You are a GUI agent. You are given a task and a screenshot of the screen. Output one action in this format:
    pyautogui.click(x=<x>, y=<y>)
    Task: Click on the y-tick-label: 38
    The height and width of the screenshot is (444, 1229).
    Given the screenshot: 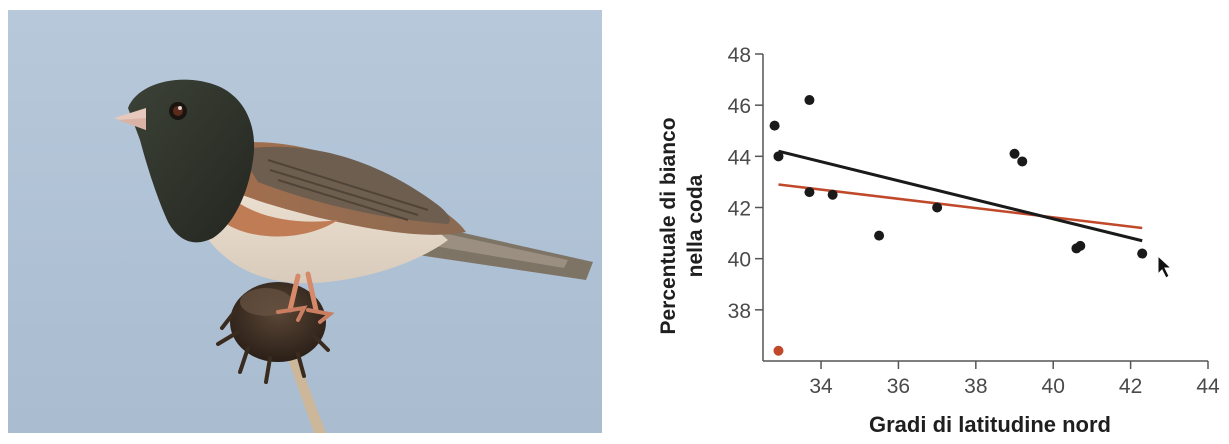 What is the action you would take?
    pyautogui.click(x=739, y=311)
    